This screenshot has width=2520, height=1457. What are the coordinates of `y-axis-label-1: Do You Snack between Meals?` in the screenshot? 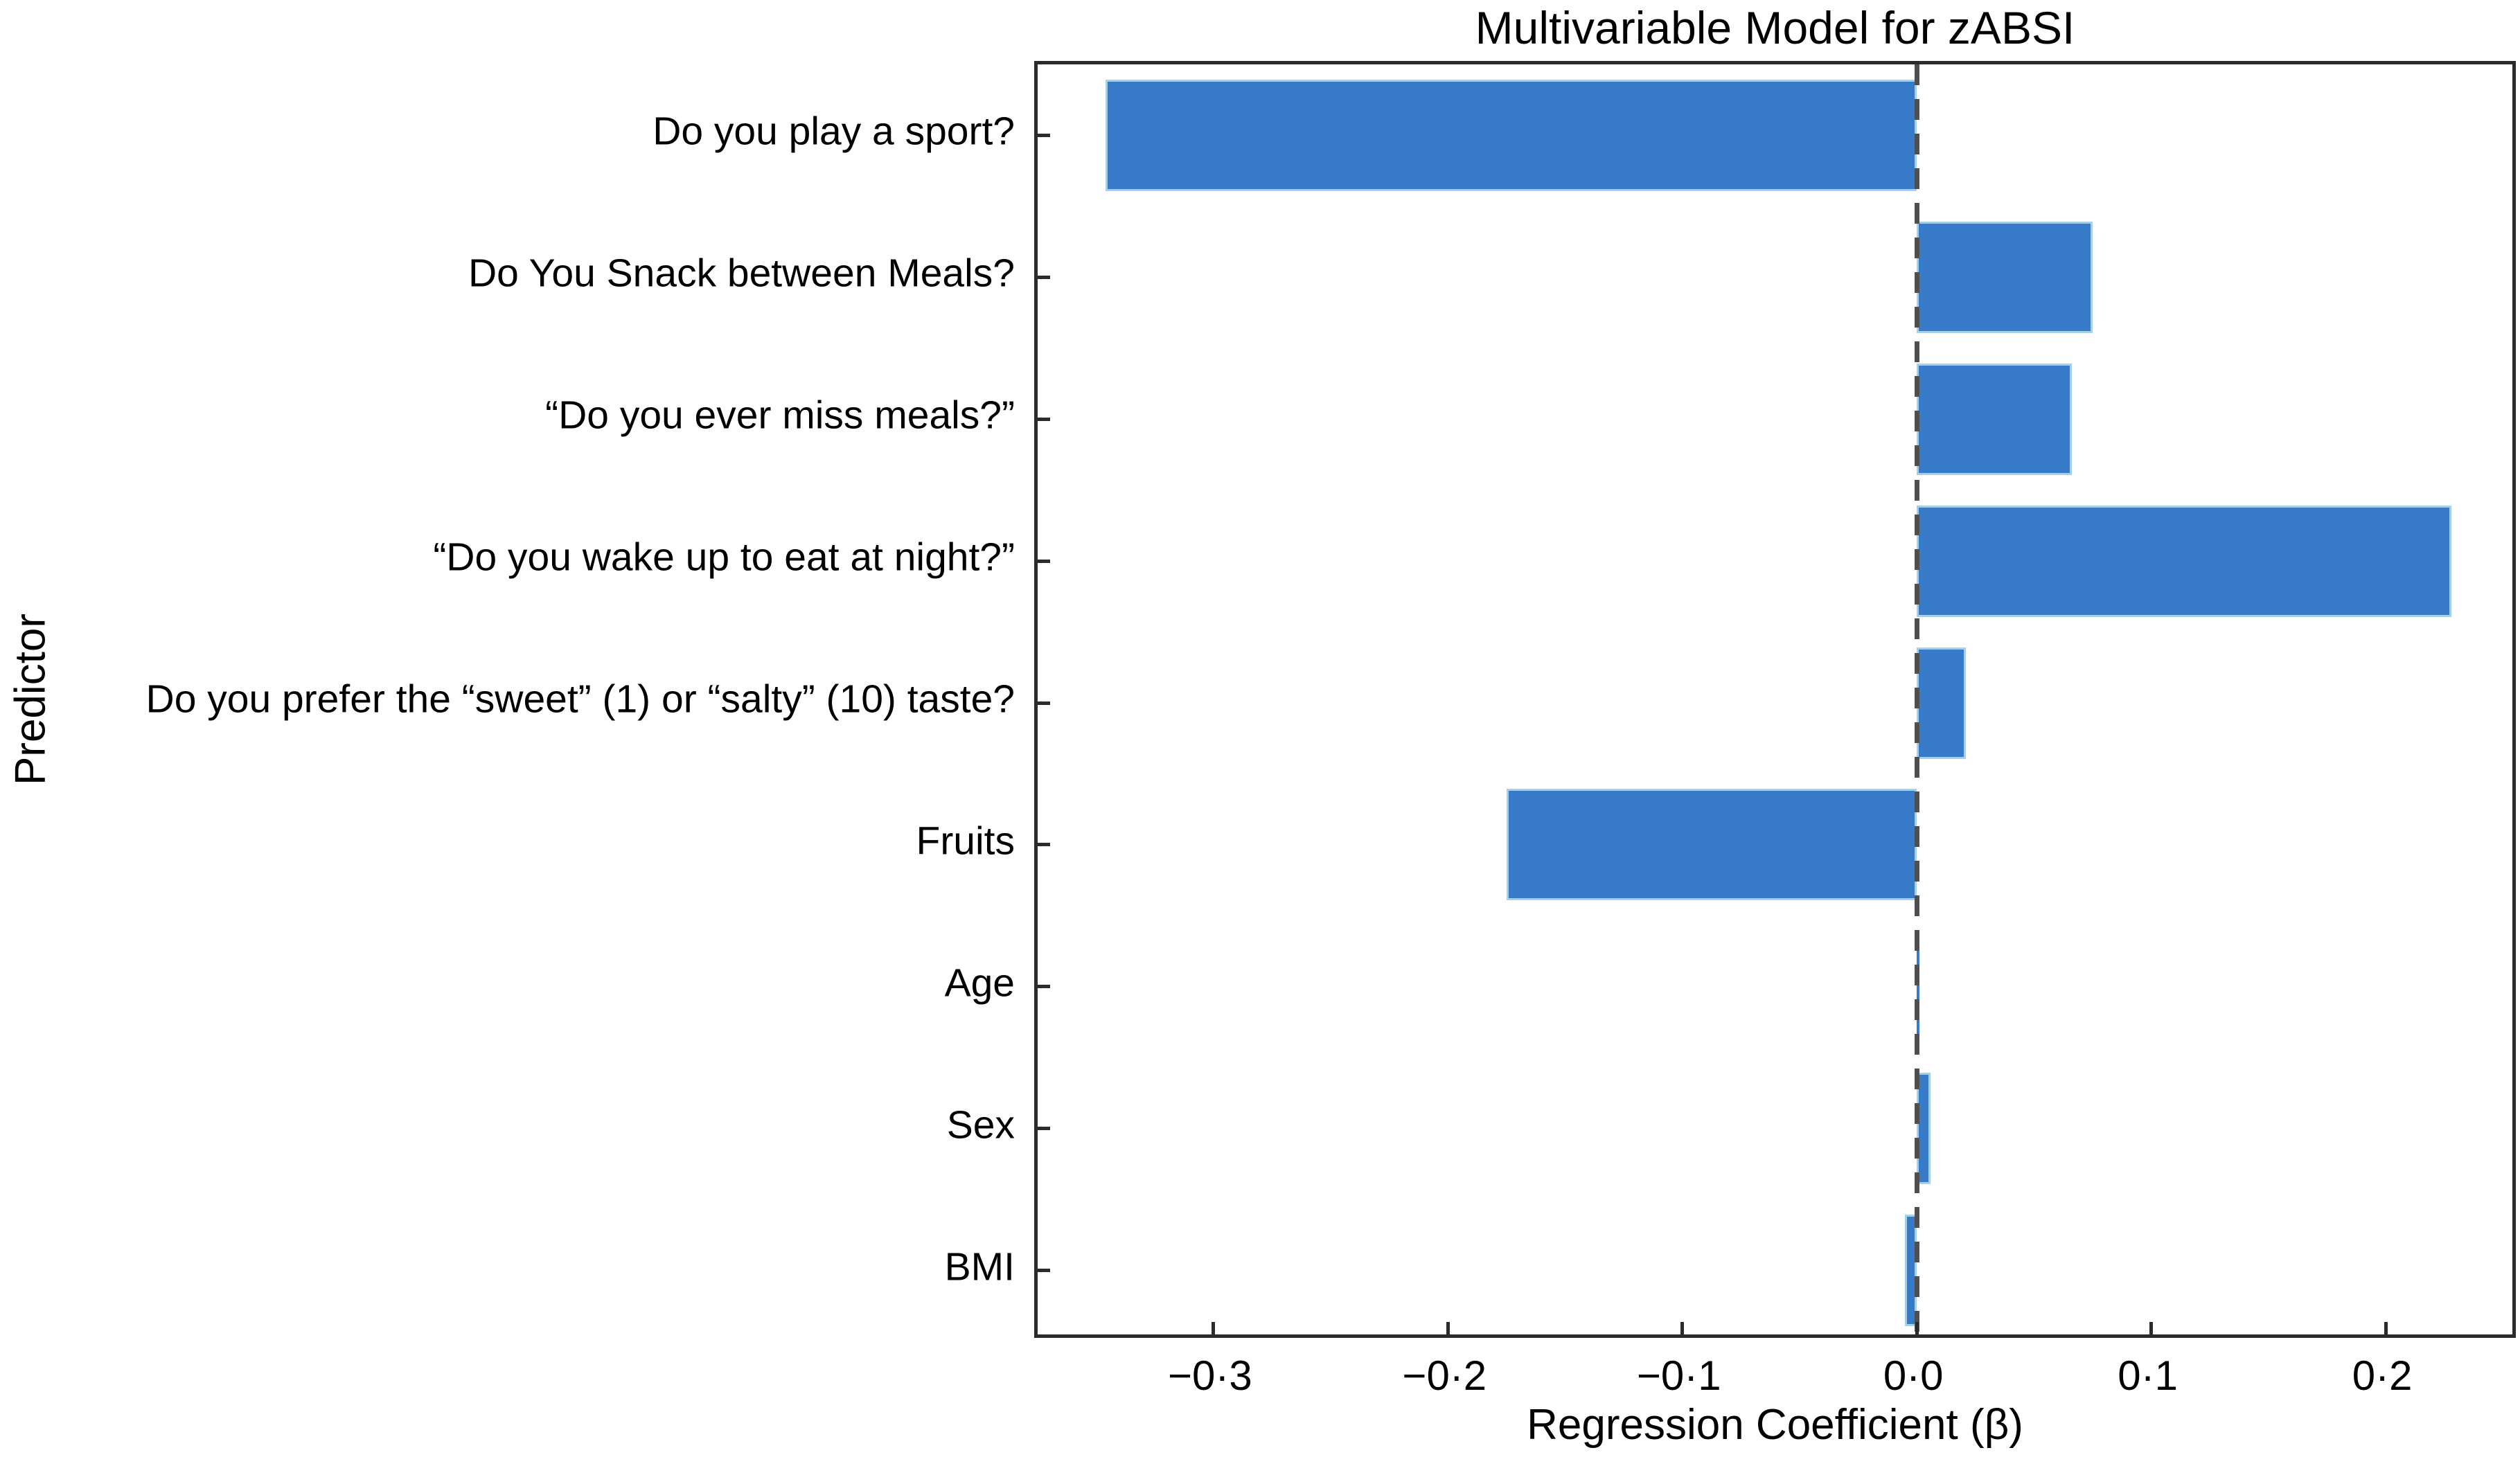 It's located at (741, 273).